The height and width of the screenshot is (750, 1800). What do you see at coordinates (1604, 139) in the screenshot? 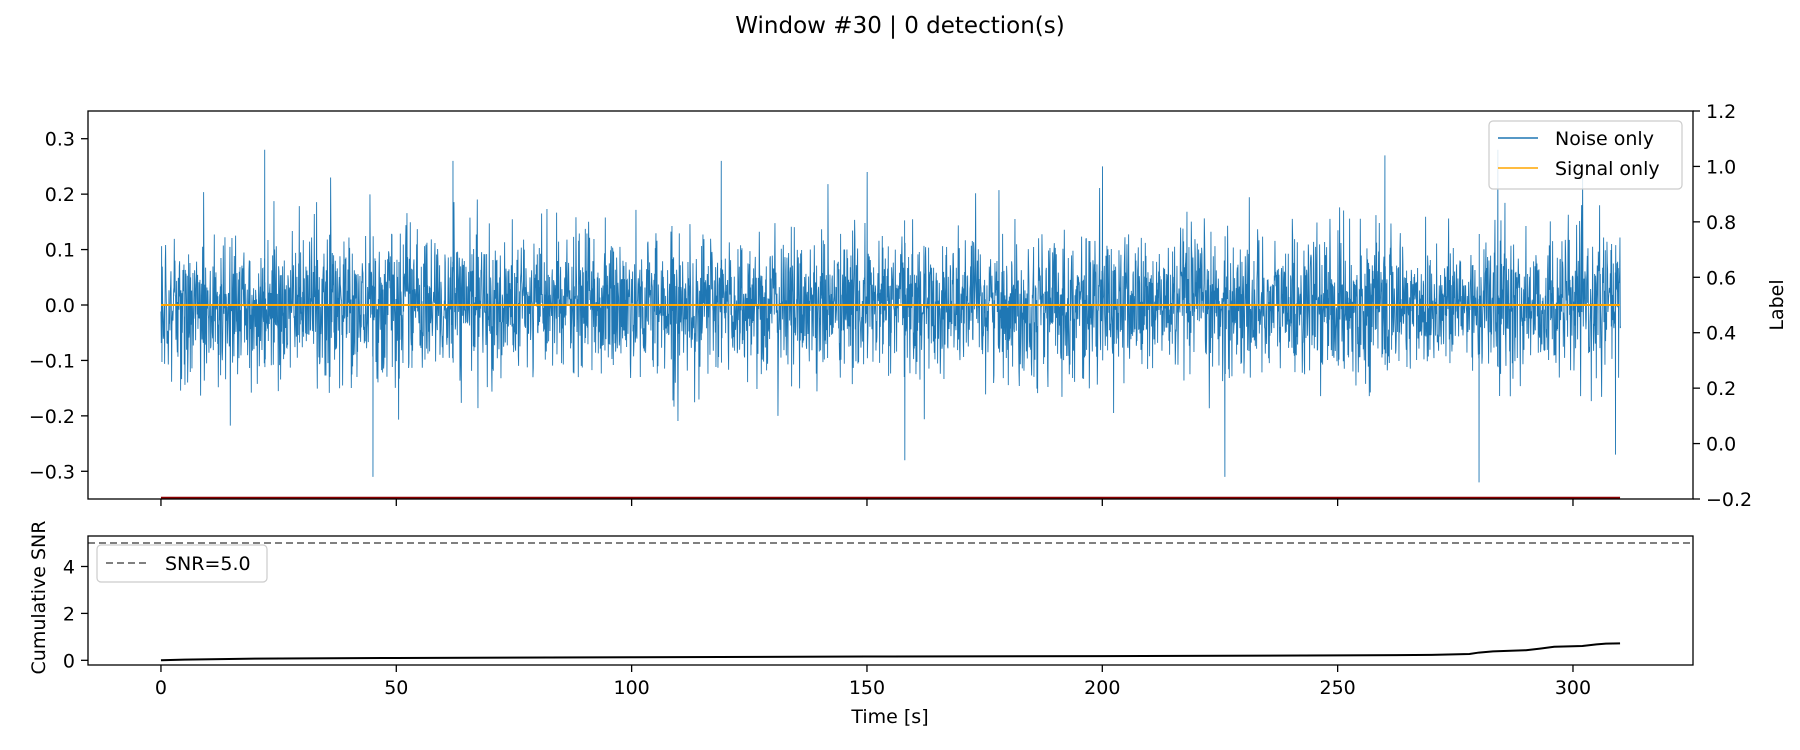
I see `legend-noise-label: Noise only` at bounding box center [1604, 139].